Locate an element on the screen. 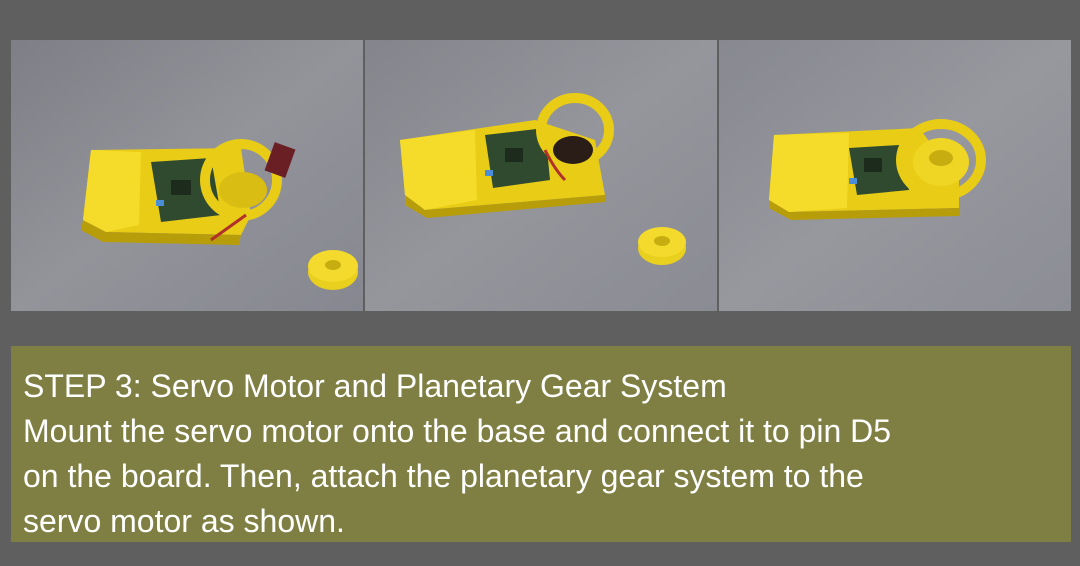  step-instruction-line-3: servo motor as shown. is located at coordinates (184, 521).